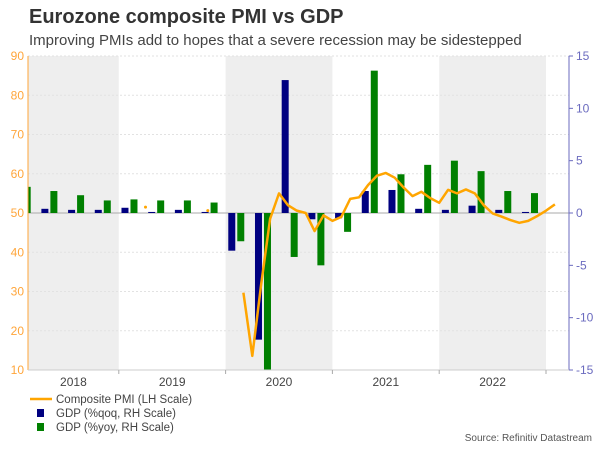 Image resolution: width=600 pixels, height=450 pixels. I want to click on left-tick-label: 20, so click(18, 331).